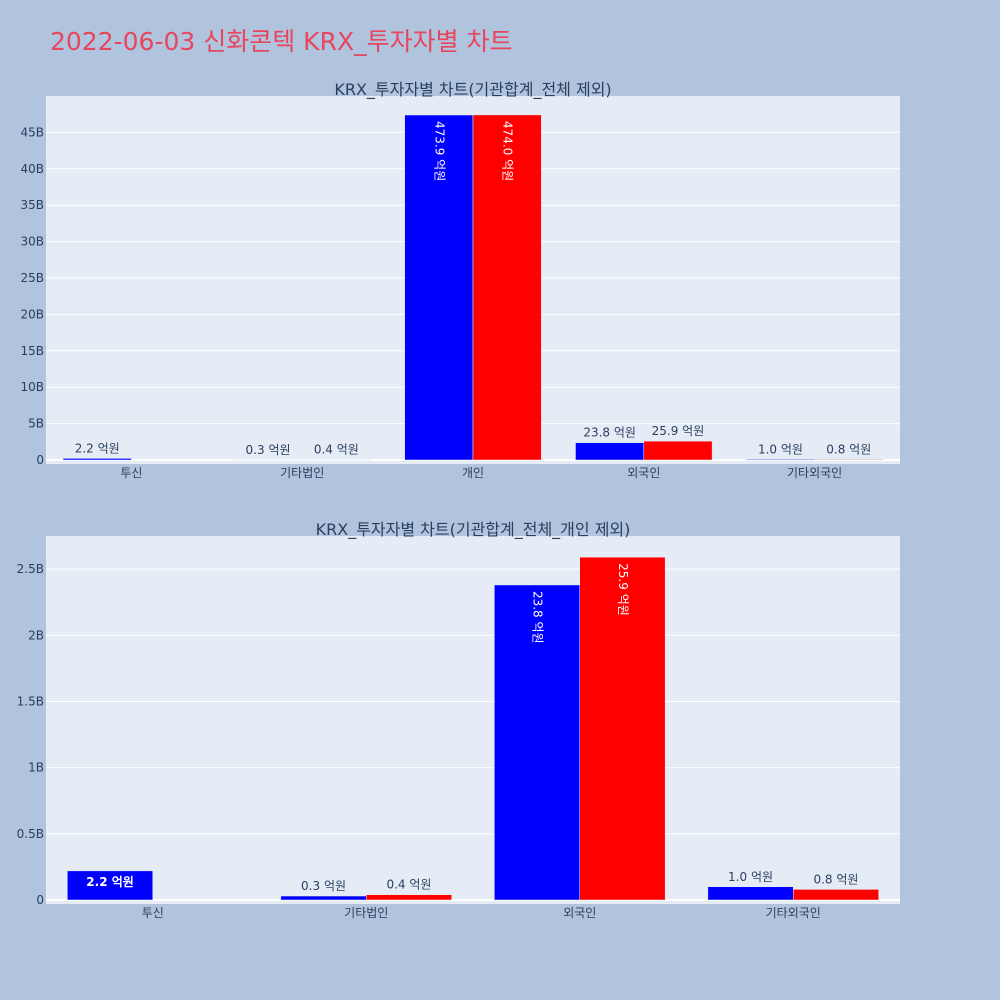 This screenshot has width=1000, height=1000. What do you see at coordinates (32, 169) in the screenshot?
I see `y-tick-label: 40B` at bounding box center [32, 169].